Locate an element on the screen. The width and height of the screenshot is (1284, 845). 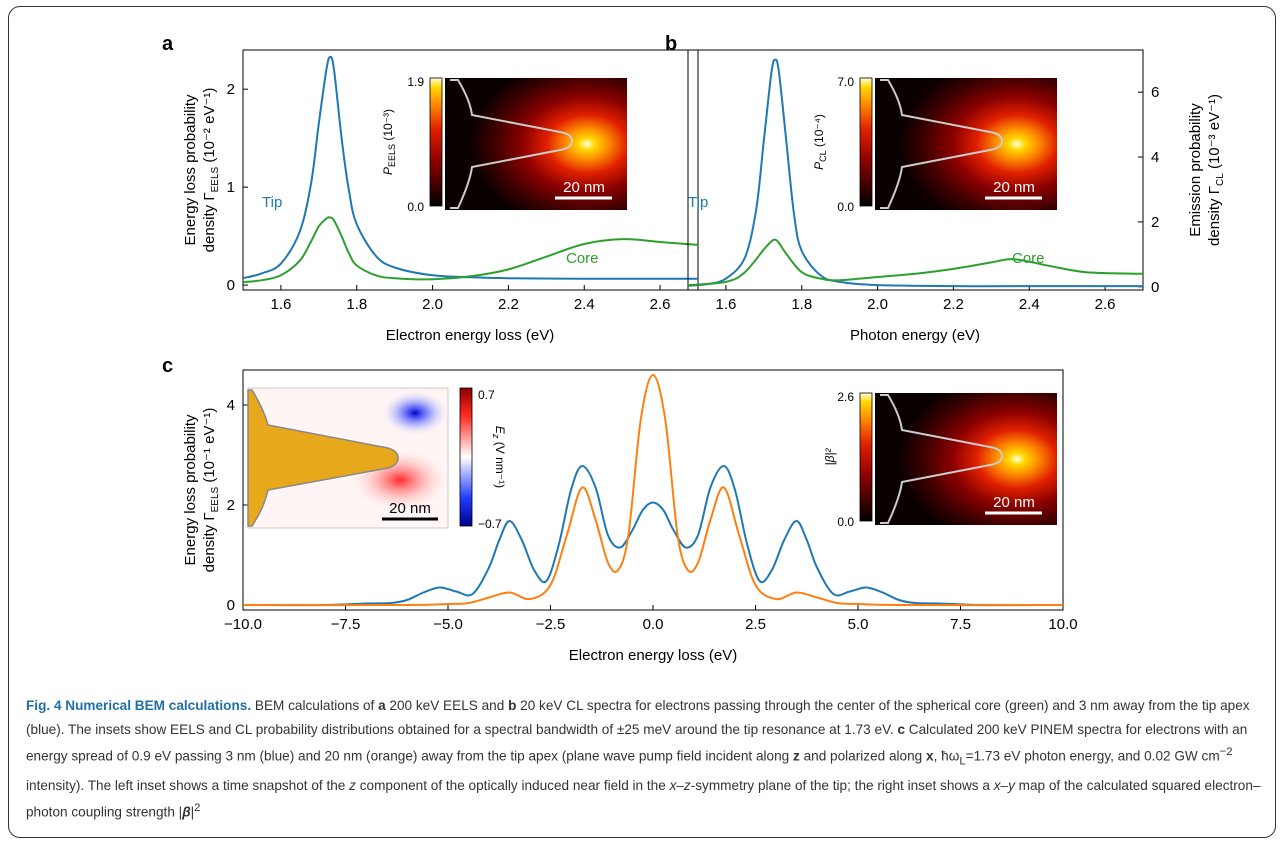
panel-a-plot-frame is located at coordinates (470, 170).